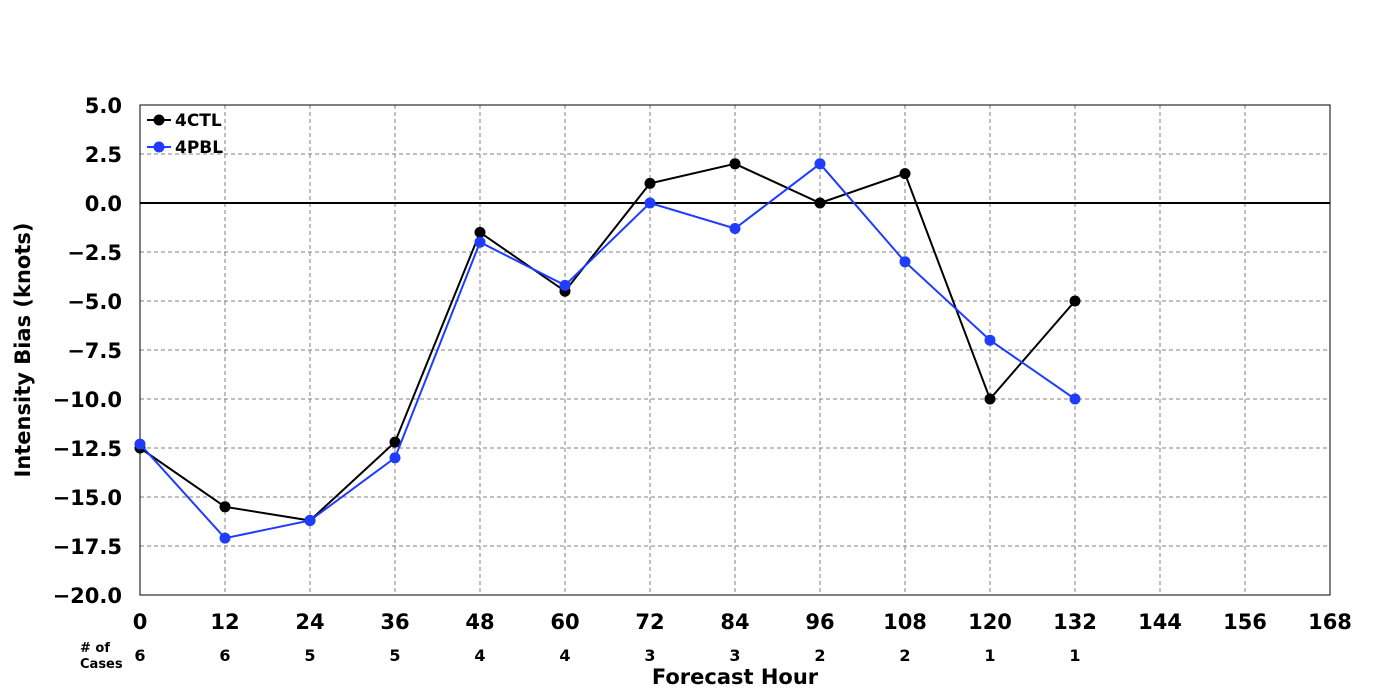 This screenshot has height=700, width=1400. Describe the element at coordinates (607, 655) in the screenshot. I see `case-count-labels: 6 6 5 5 4 4 3 3 2 2 1 1` at that location.